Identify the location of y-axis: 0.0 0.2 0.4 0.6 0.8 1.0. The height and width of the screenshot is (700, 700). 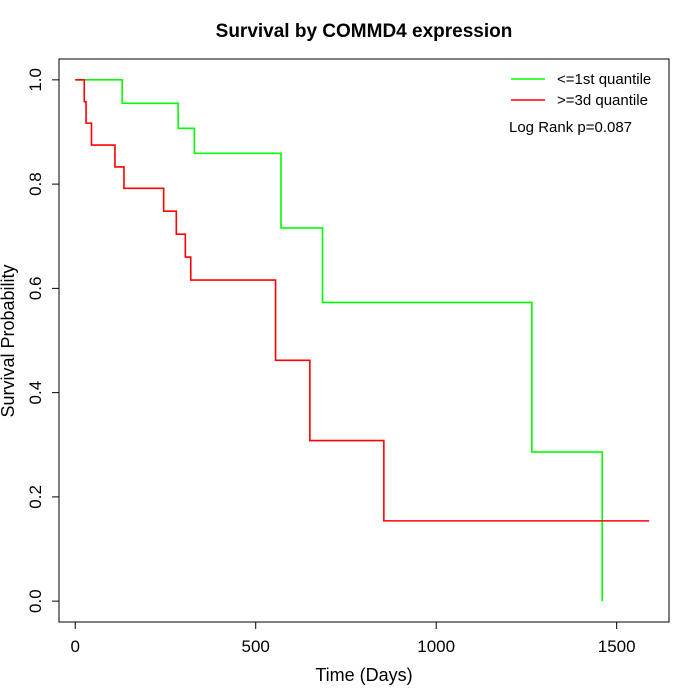
(42, 340).